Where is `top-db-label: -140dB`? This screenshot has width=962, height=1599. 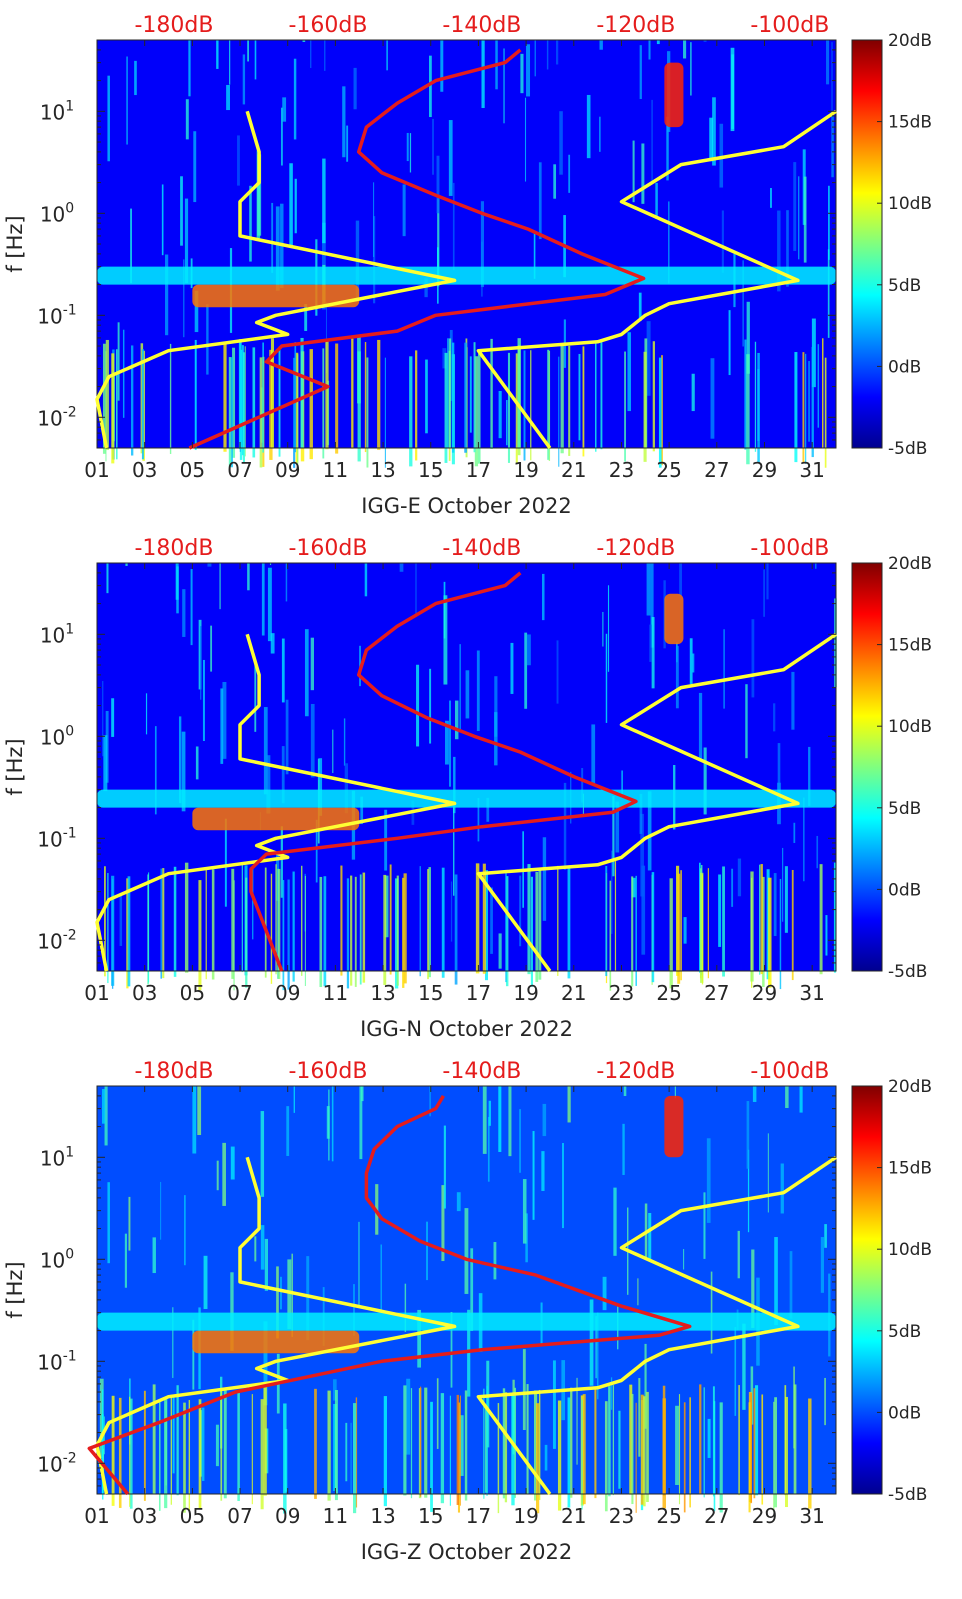
top-db-label: -140dB is located at coordinates (481, 25).